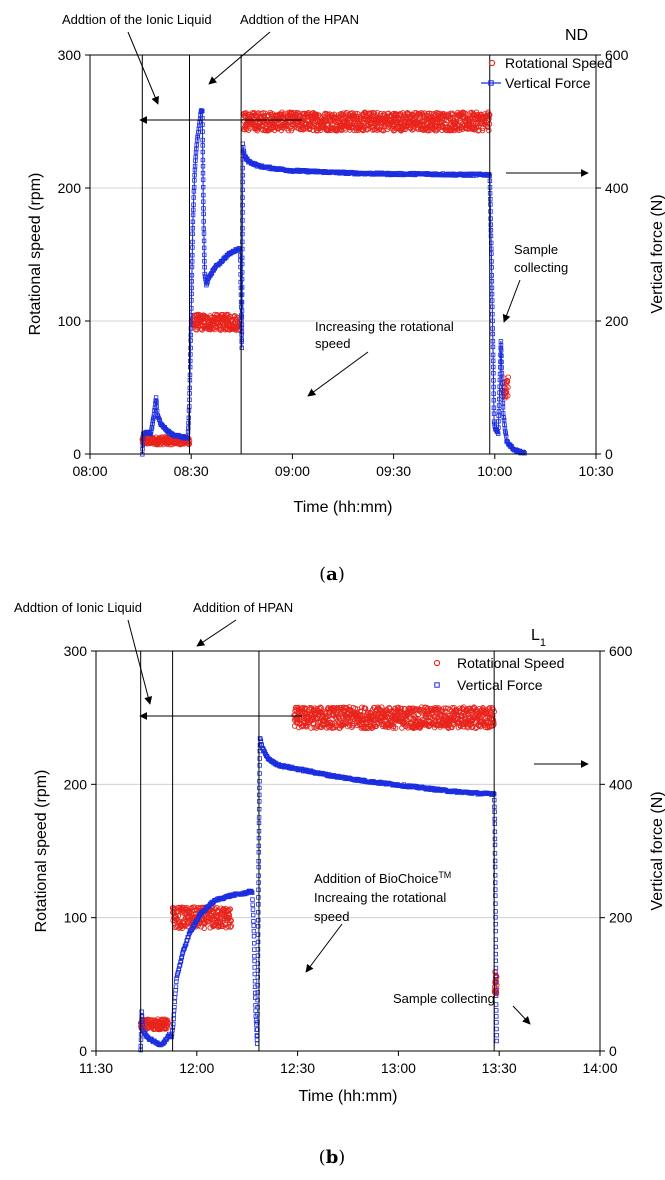  What do you see at coordinates (382, 878) in the screenshot?
I see `annotation-biochoice-line1: Addition of BioChoiceTM` at bounding box center [382, 878].